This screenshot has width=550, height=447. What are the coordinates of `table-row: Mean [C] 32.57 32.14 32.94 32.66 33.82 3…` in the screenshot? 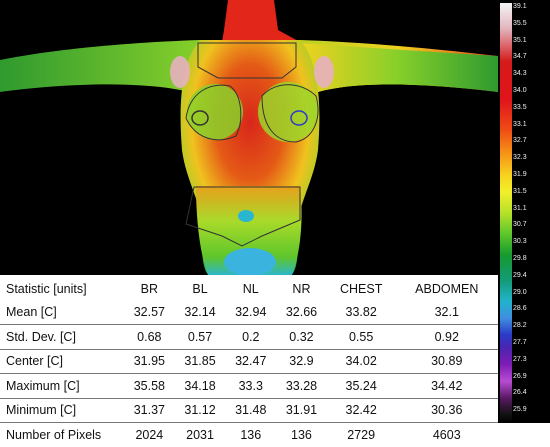 It's located at (249, 313).